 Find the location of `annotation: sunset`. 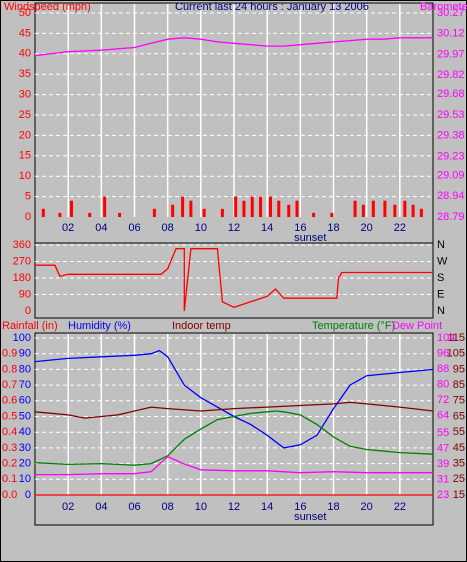

annotation: sunset is located at coordinates (310, 238).